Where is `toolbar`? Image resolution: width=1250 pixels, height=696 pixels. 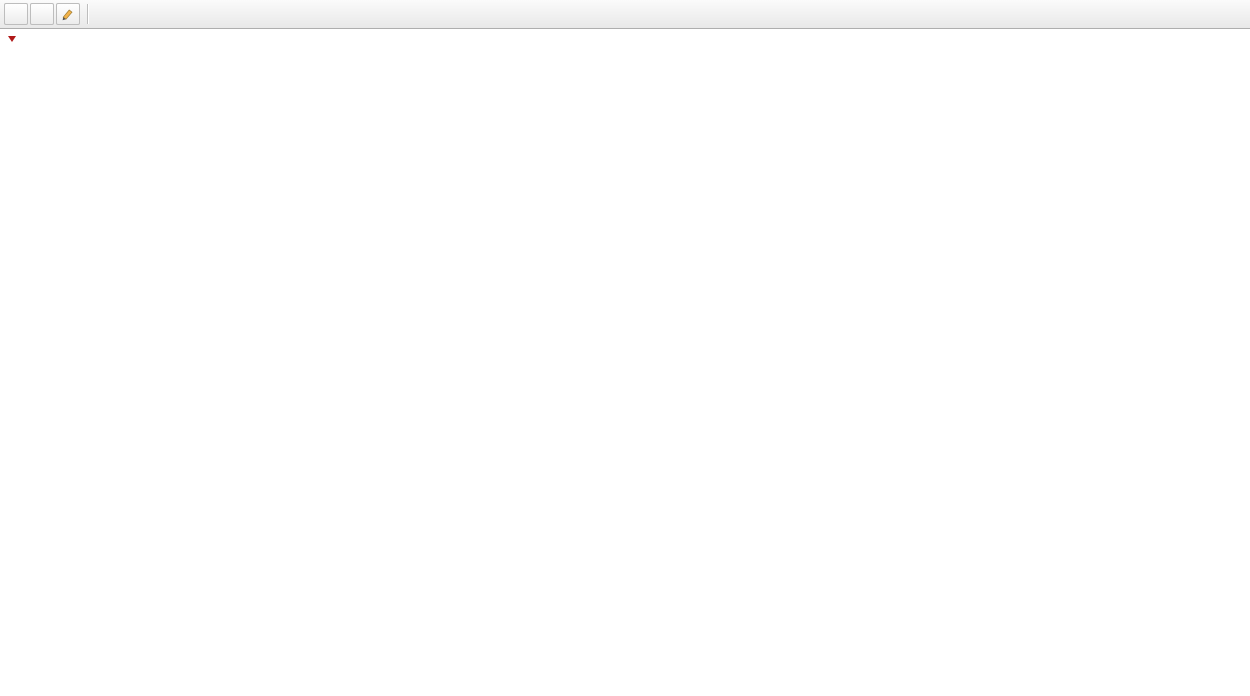 toolbar is located at coordinates (625, 14).